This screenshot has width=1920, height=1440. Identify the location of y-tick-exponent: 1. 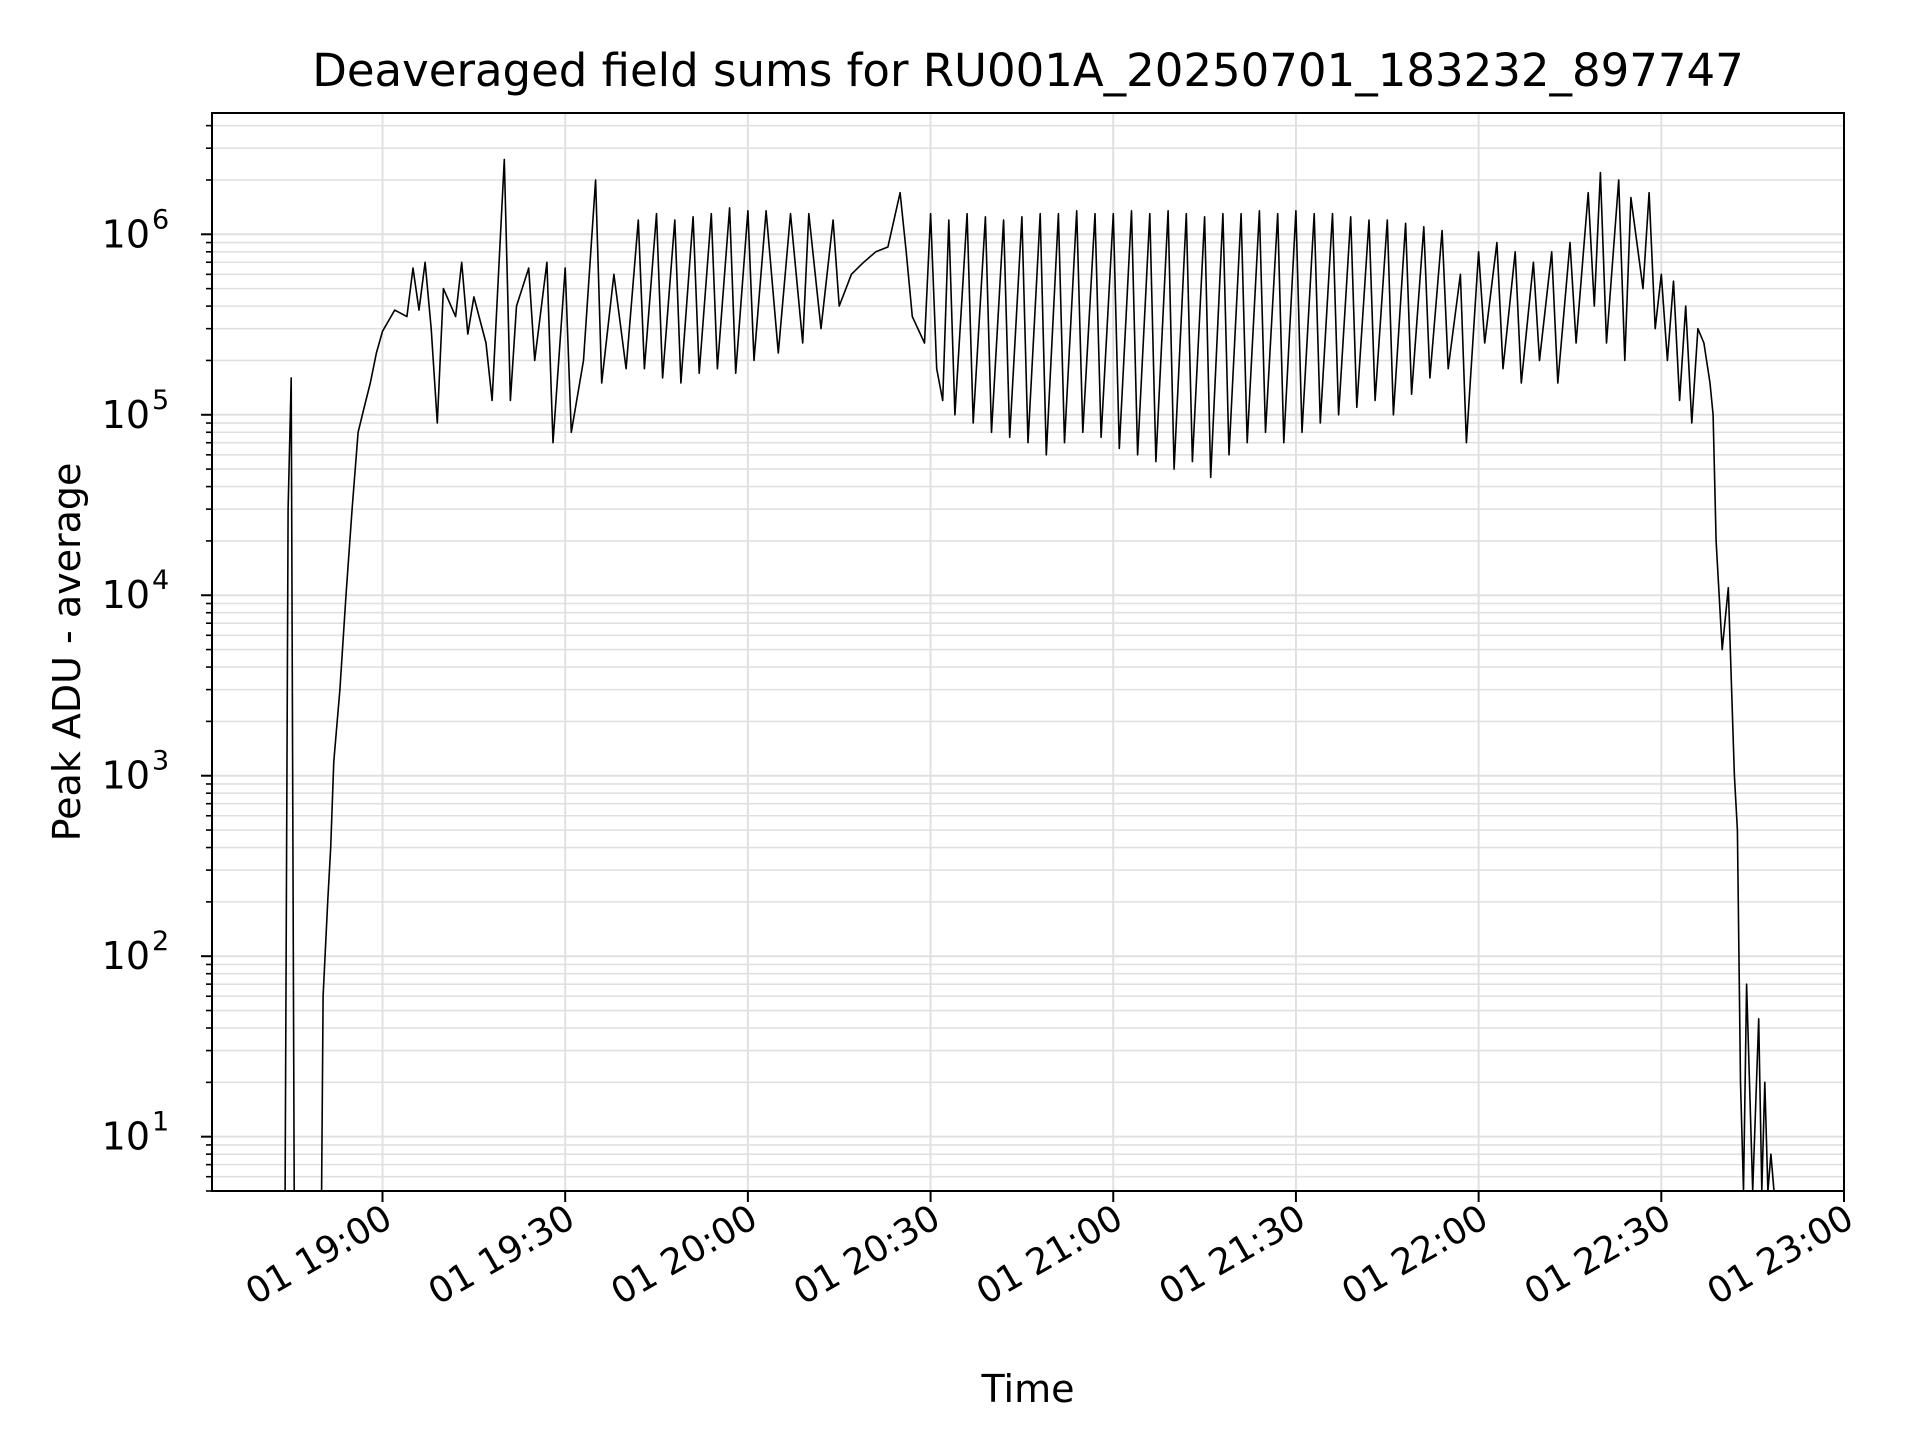
(160, 1122).